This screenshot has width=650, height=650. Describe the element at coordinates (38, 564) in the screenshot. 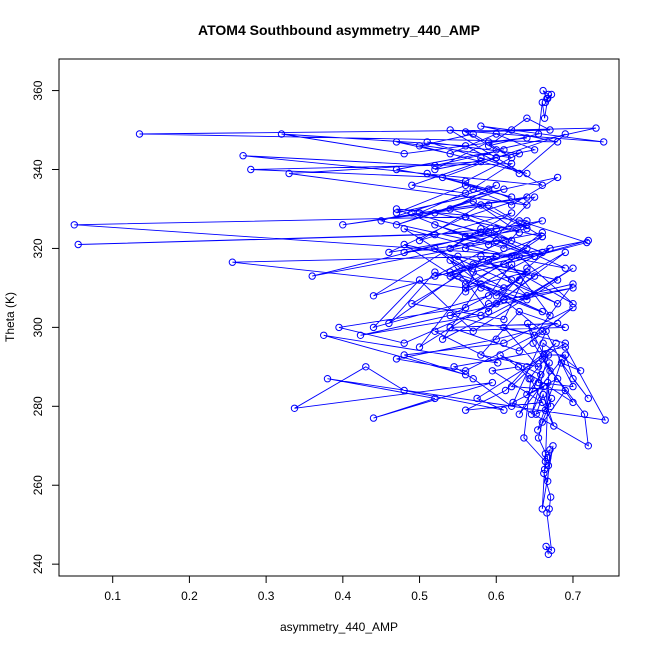

I see `y-tick-label: 240` at that location.